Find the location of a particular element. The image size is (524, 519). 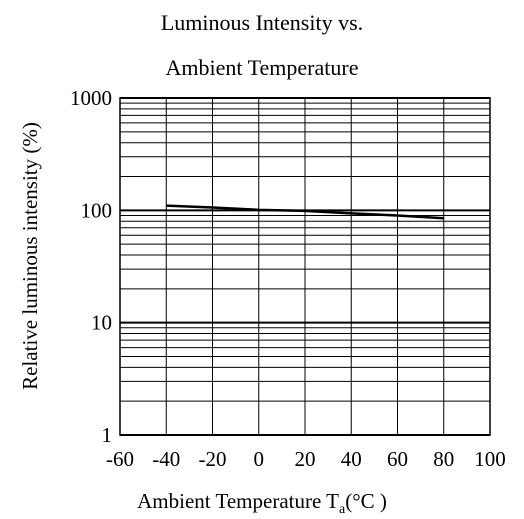

y-tick-label: 10 is located at coordinates (101, 323).